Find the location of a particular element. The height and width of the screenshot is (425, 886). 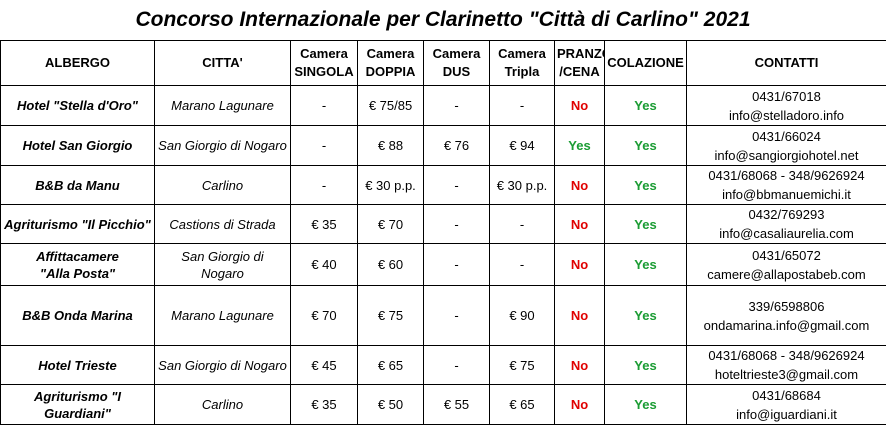

price-tripla-cell: € 30 p.p. is located at coordinates (522, 185).